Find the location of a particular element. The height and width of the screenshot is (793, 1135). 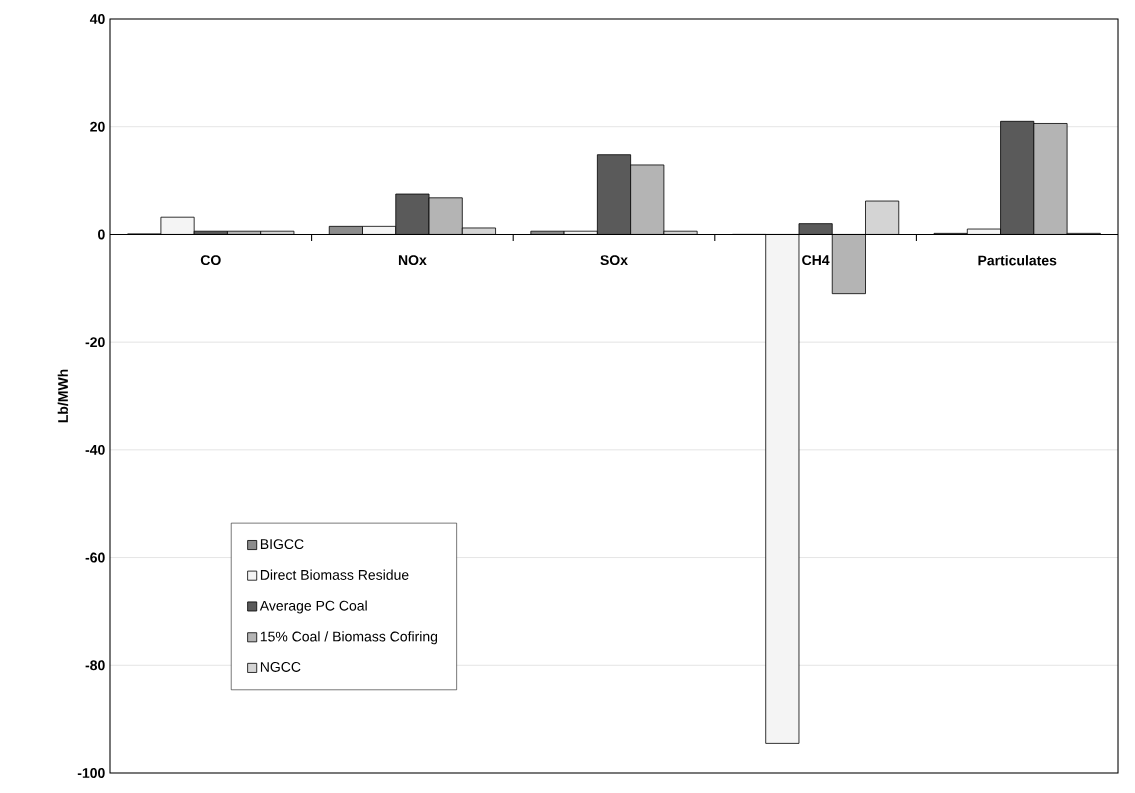

legend-label: BIGCC is located at coordinates (282, 544).